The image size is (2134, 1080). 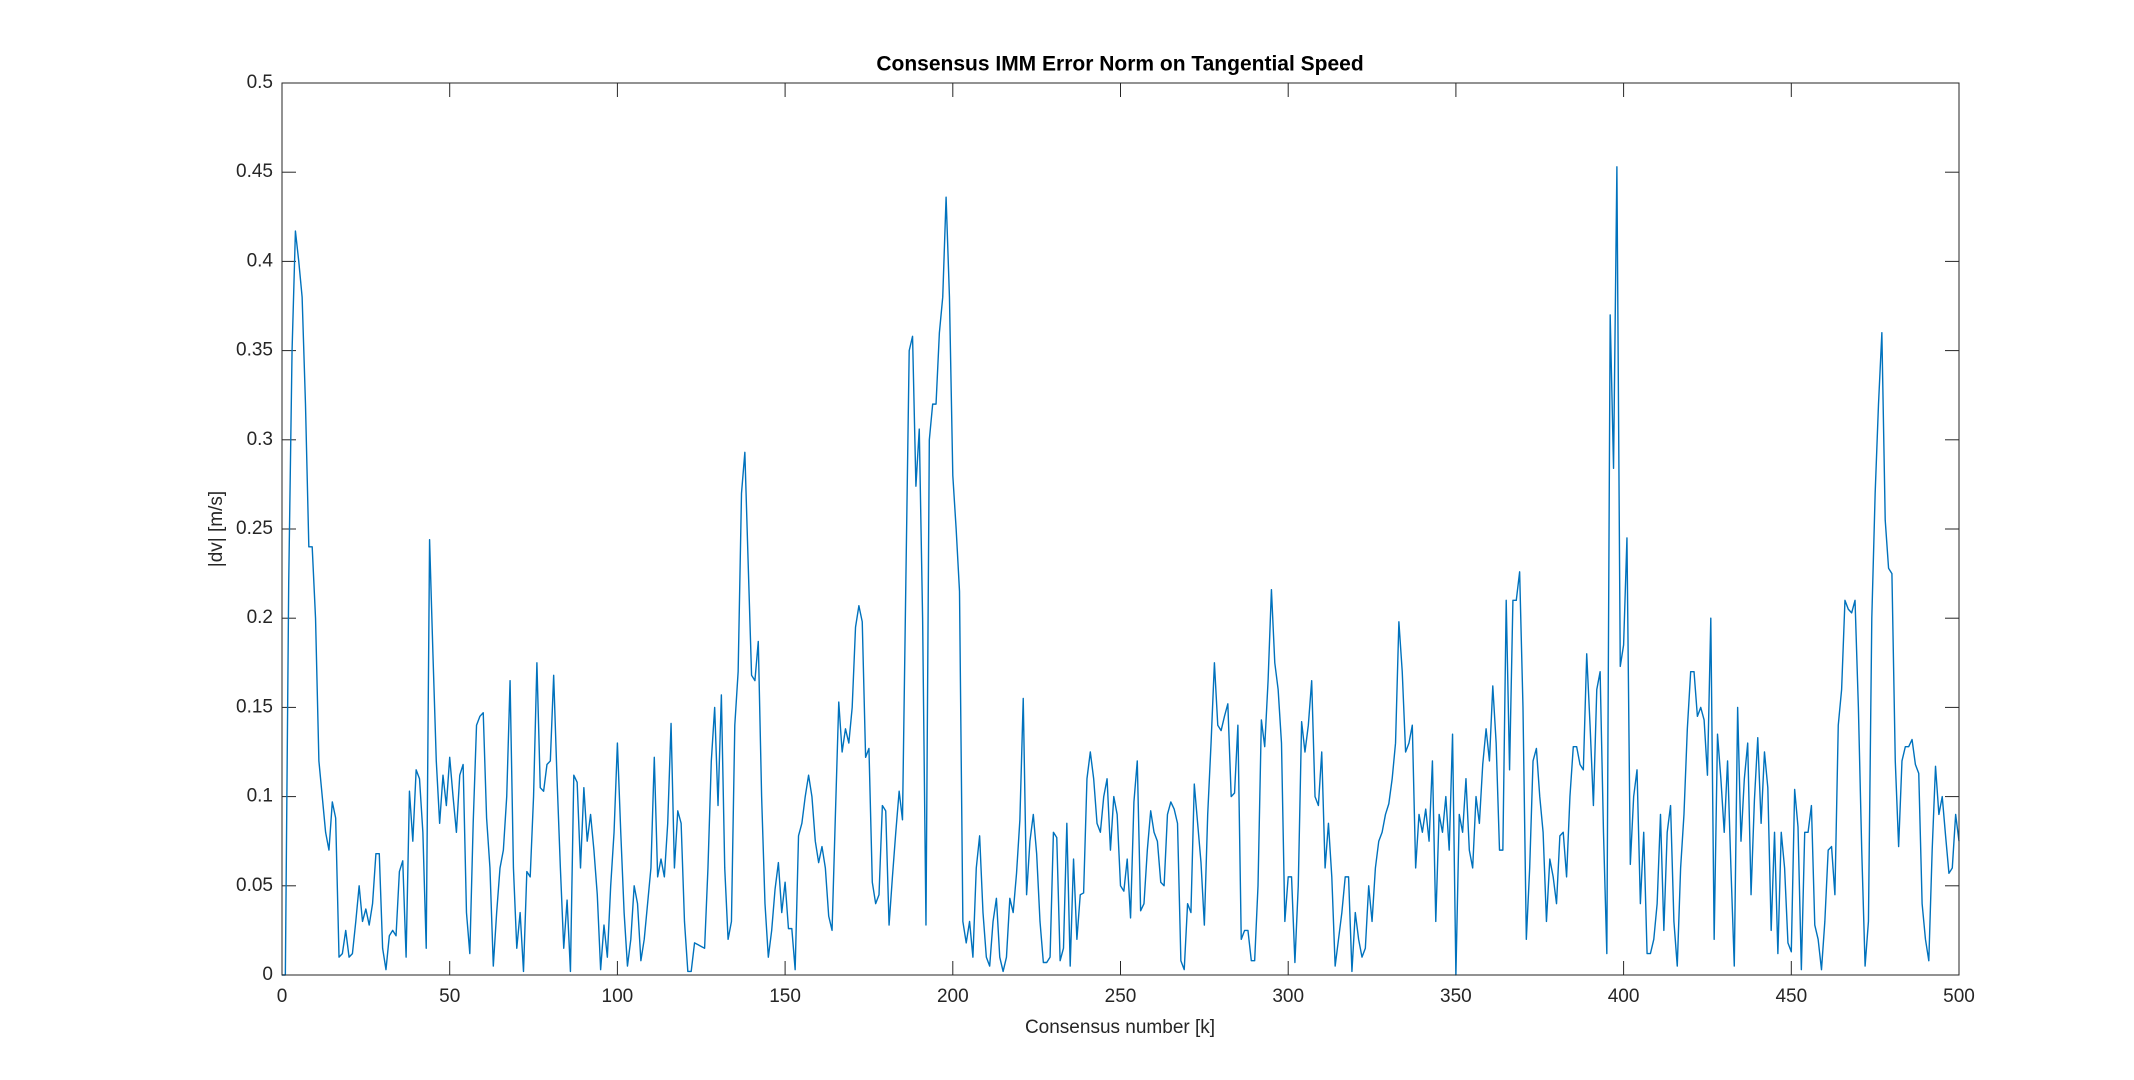 What do you see at coordinates (1959, 996) in the screenshot?
I see `x-tick-label: 500` at bounding box center [1959, 996].